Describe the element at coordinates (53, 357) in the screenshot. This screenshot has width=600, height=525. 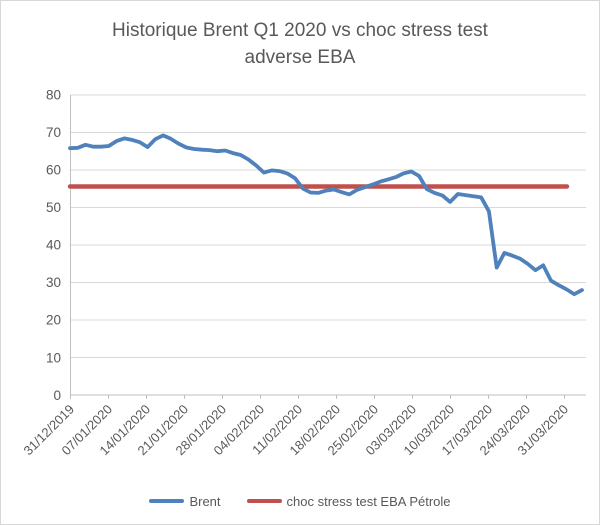
I see `y-axis-label: 10` at that location.